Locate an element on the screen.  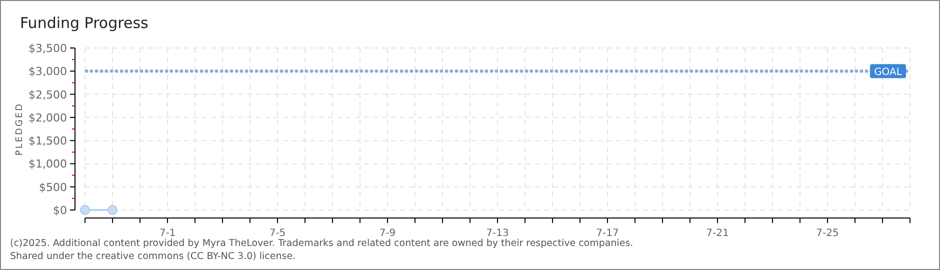
y-tick-label: $1,500 is located at coordinates (47, 141).